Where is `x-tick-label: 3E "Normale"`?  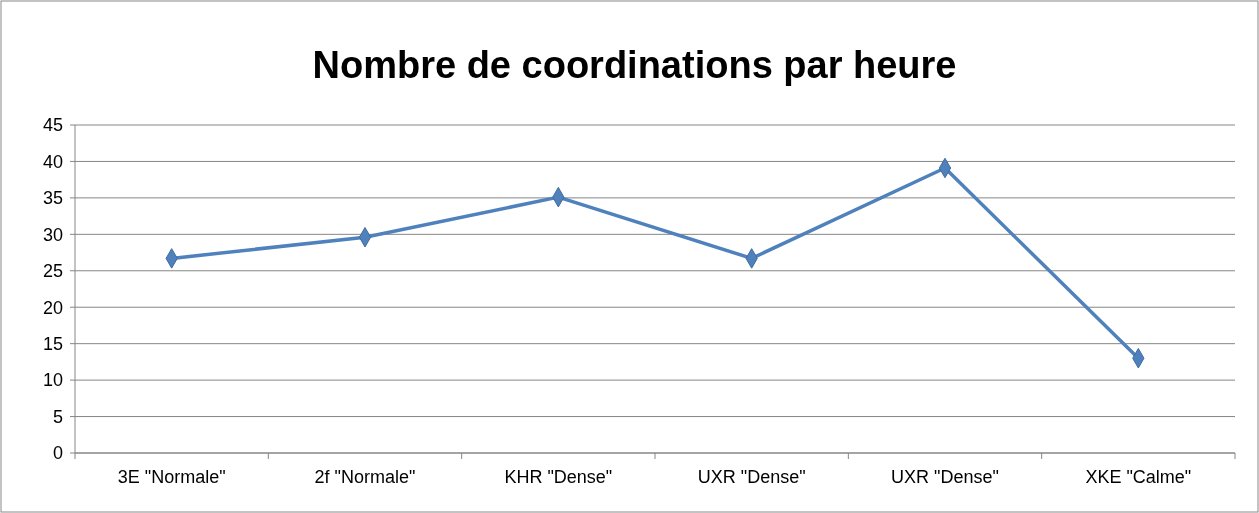
x-tick-label: 3E "Normale" is located at coordinates (171, 477).